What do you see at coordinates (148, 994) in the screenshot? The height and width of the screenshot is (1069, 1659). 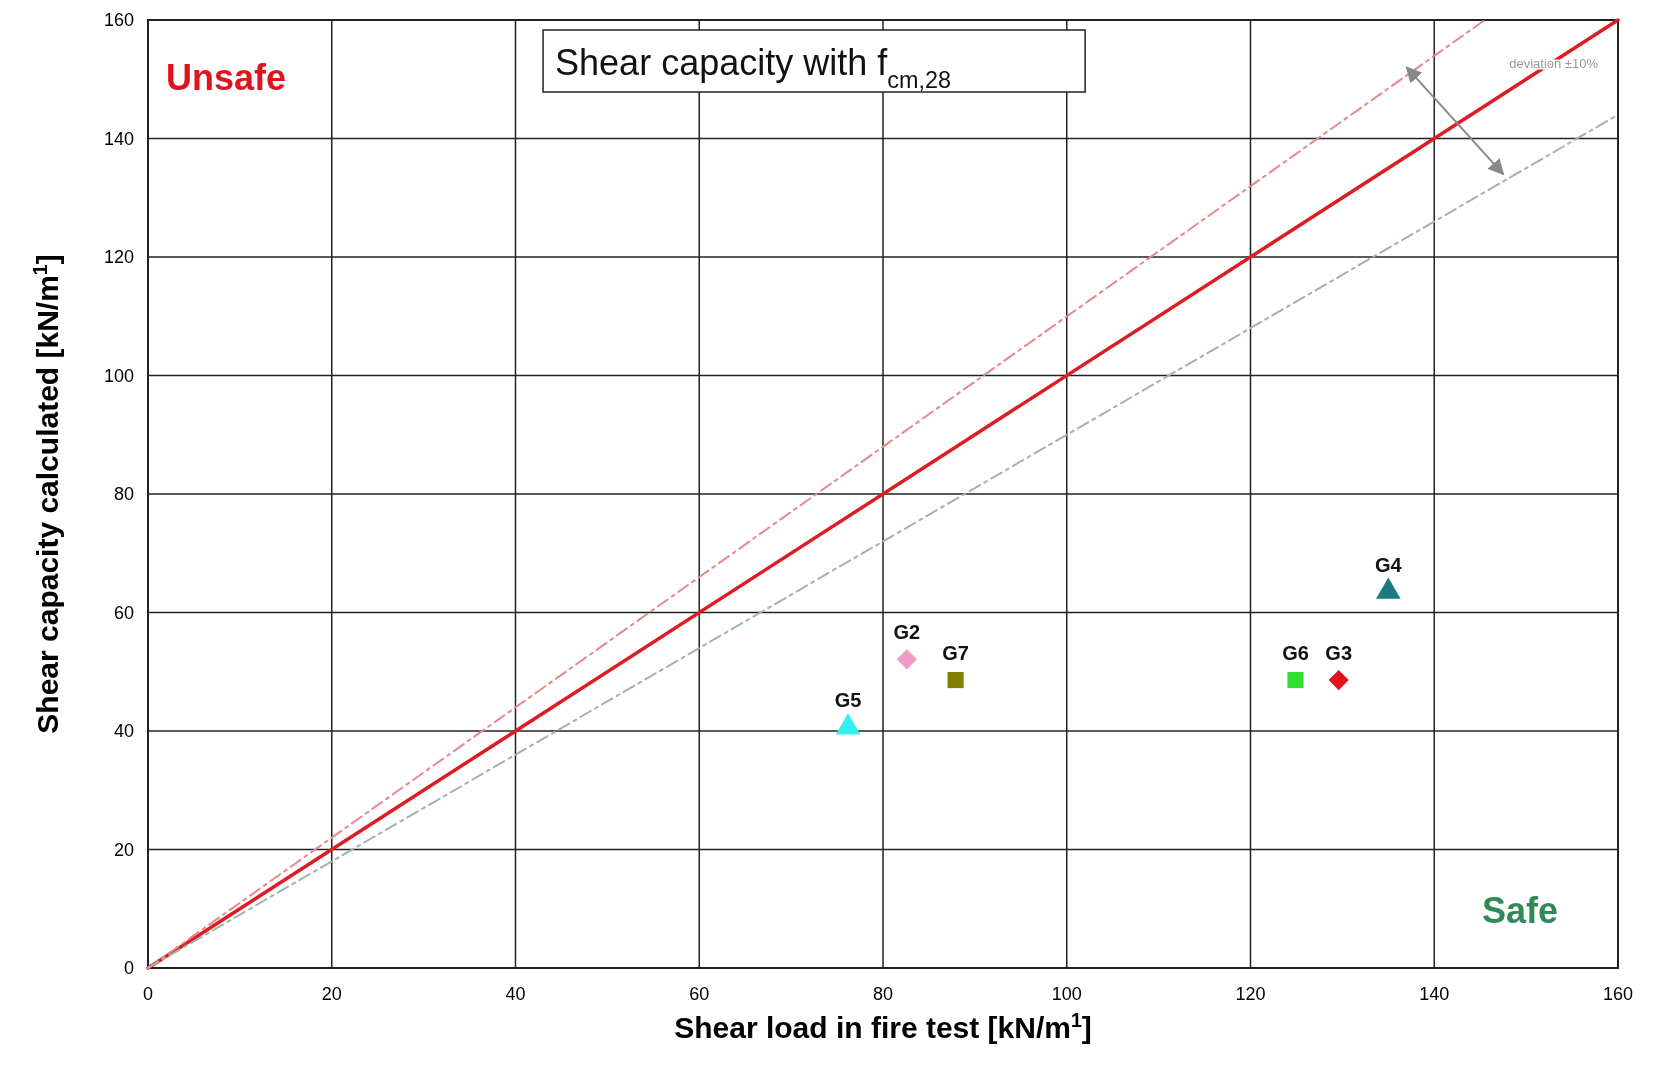 I see `x-tick-label: 0` at bounding box center [148, 994].